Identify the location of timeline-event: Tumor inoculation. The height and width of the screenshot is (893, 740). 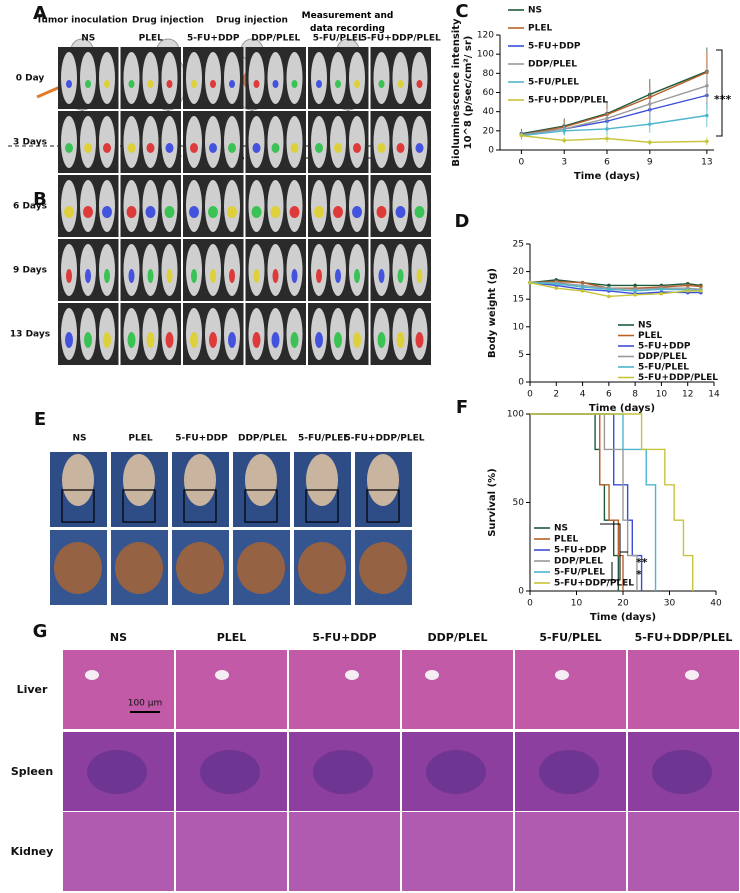
(81, 21).